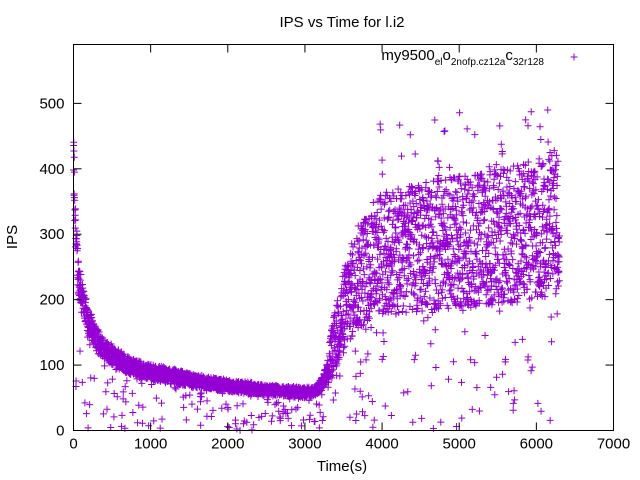 This screenshot has height=480, width=640. Describe the element at coordinates (381, 444) in the screenshot. I see `x-tick-label: 4000` at that location.